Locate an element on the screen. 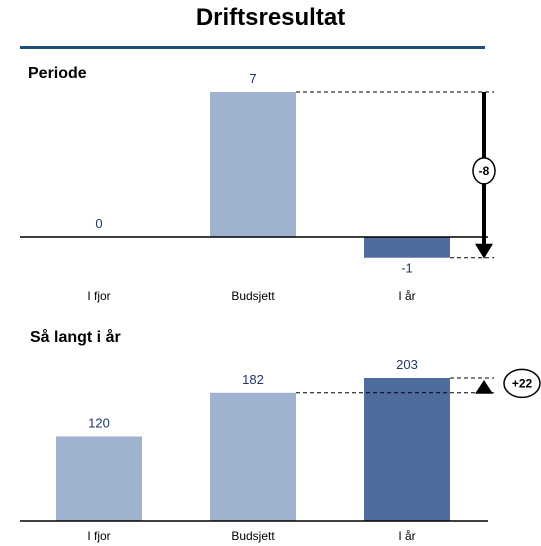 Image resolution: width=541 pixels, height=546 pixels. data-label-0-0: 0 is located at coordinates (98, 223).